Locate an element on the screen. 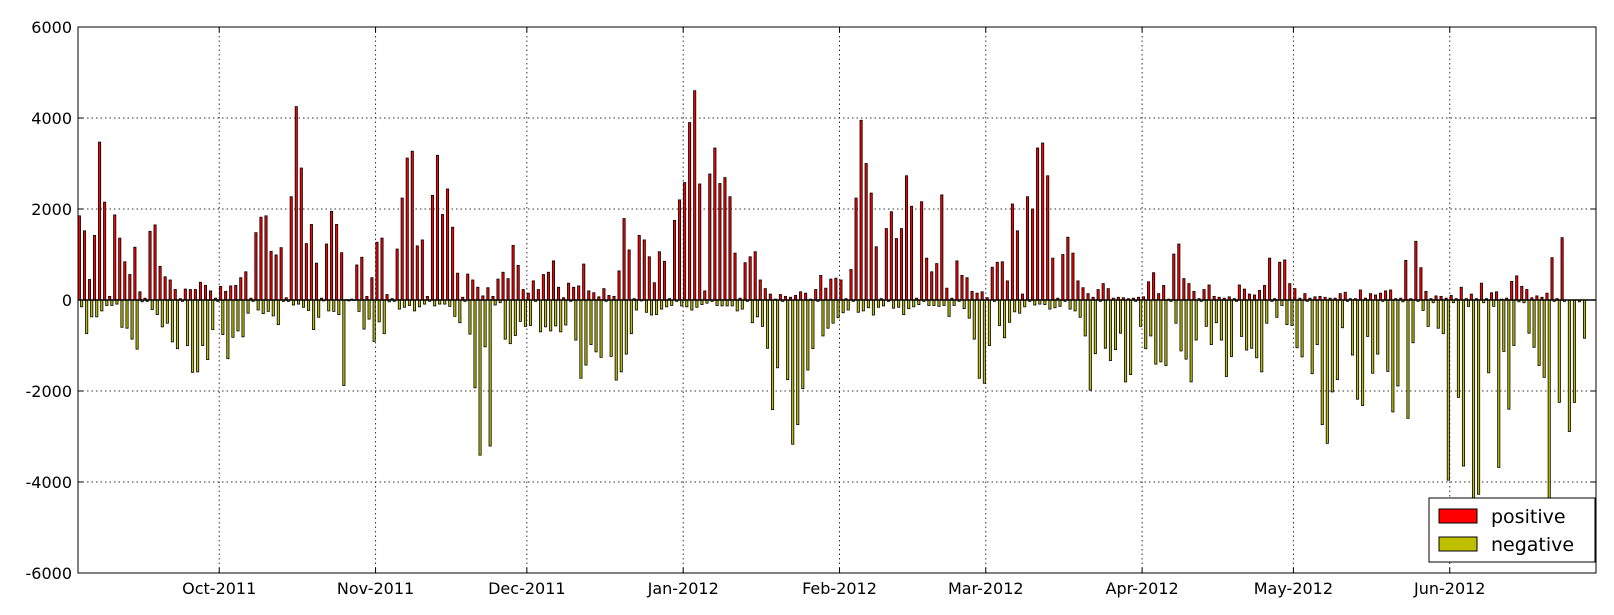  x-tick-label: Jun-2012 is located at coordinates (1449, 588).